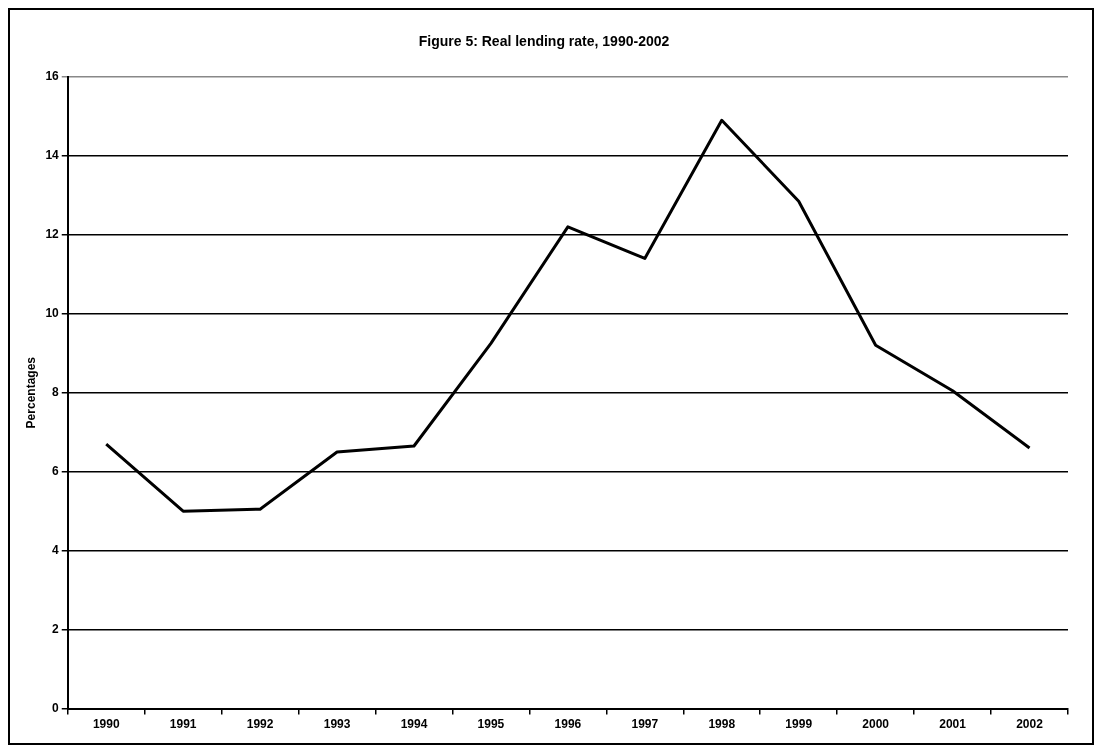 Image resolution: width=1100 pixels, height=751 pixels. Describe the element at coordinates (52, 155) in the screenshot. I see `y-tick-label: 14` at that location.